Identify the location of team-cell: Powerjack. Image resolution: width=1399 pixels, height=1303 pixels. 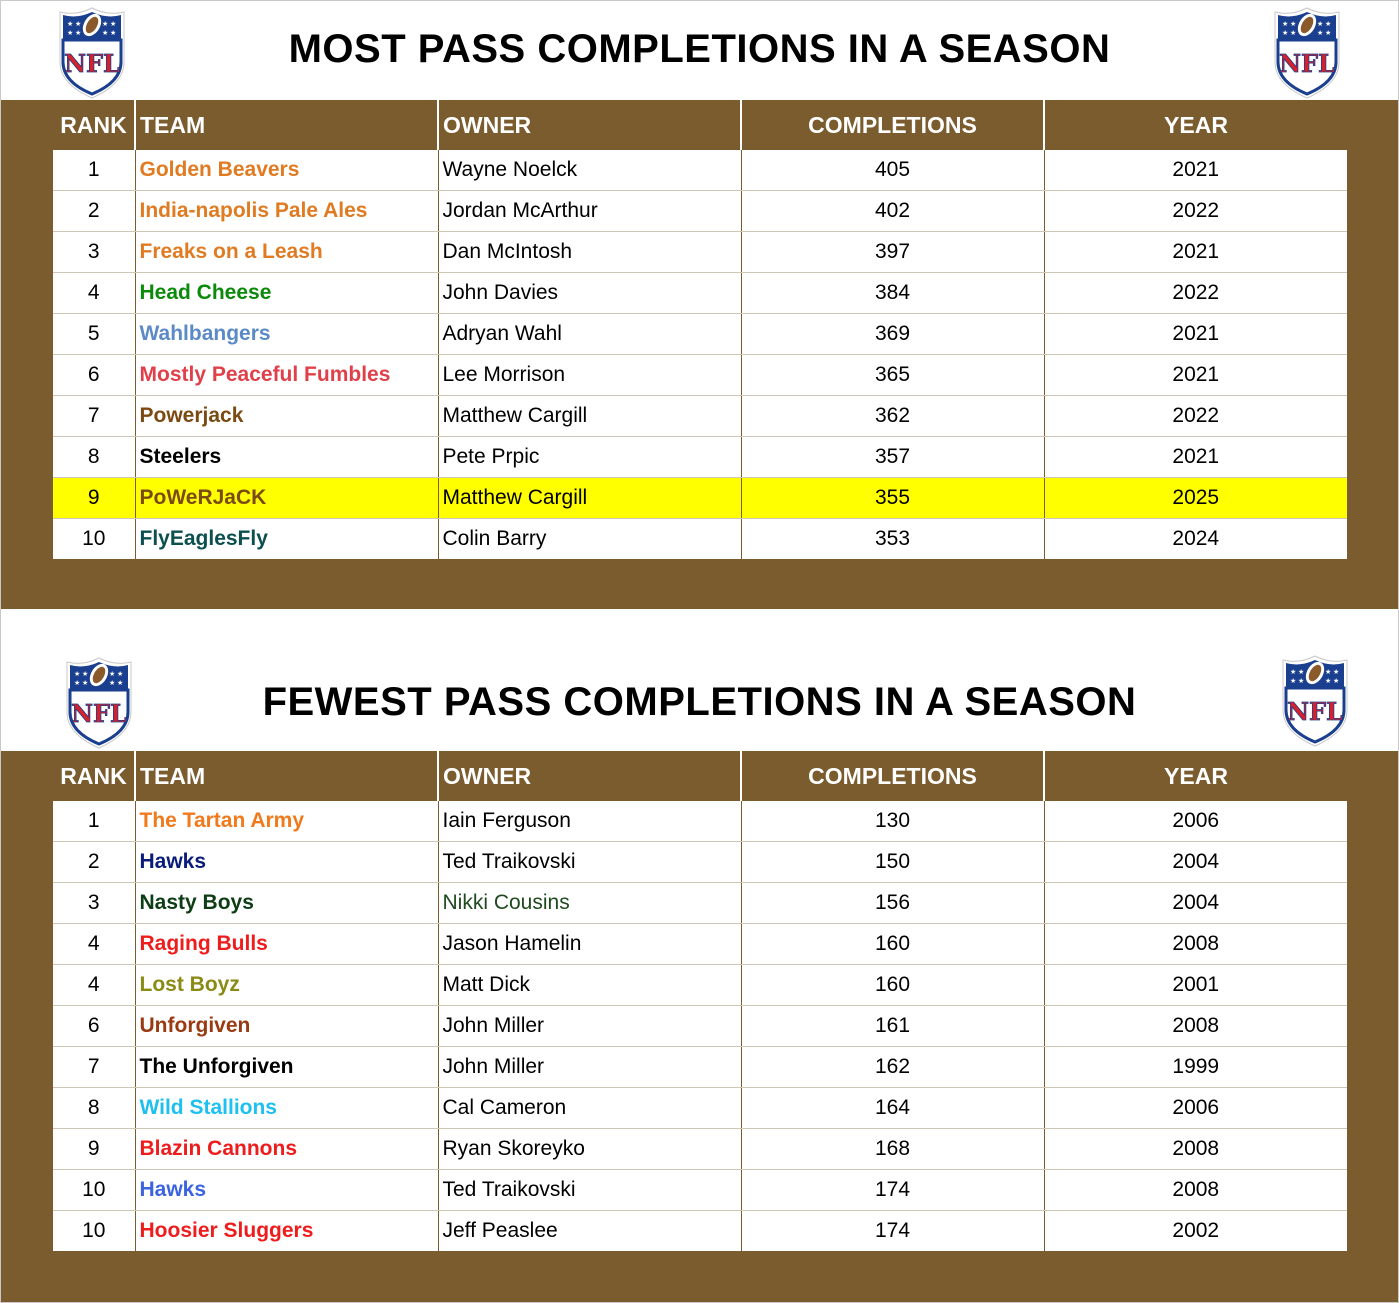
(287, 416).